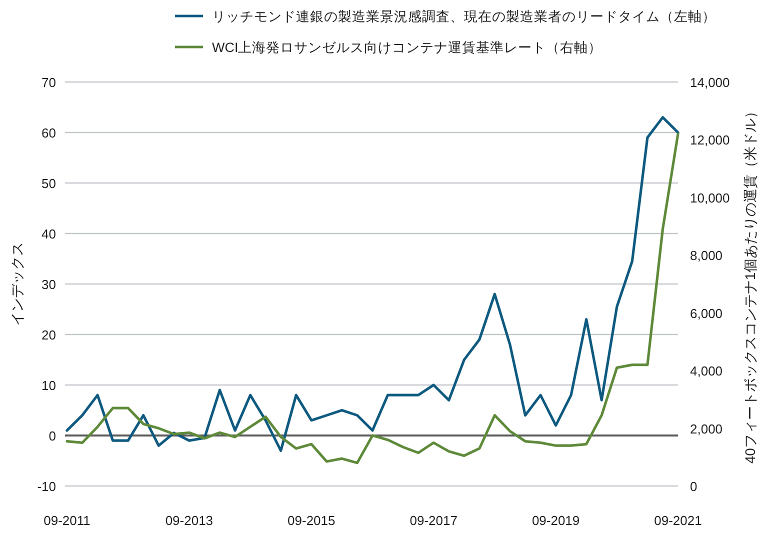  Describe the element at coordinates (706, 313) in the screenshot. I see `y2-tick-label: 6,000` at that location.